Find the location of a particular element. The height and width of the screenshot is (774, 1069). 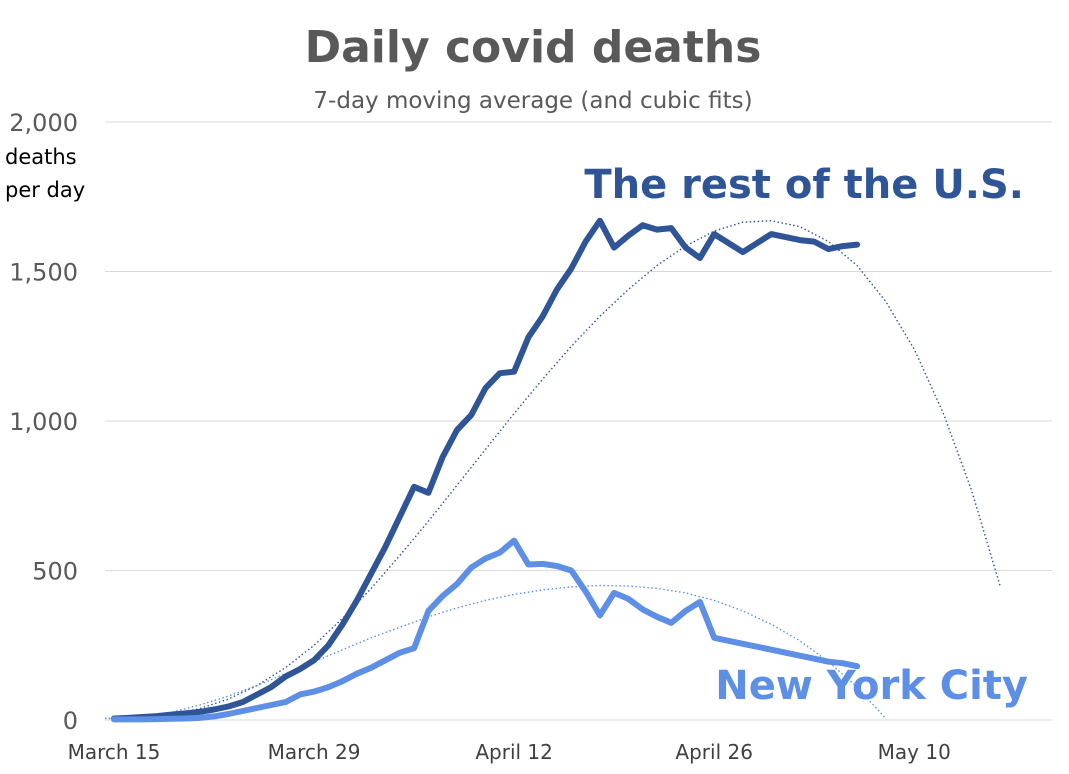

y-tick-label: 0 is located at coordinates (70, 721).